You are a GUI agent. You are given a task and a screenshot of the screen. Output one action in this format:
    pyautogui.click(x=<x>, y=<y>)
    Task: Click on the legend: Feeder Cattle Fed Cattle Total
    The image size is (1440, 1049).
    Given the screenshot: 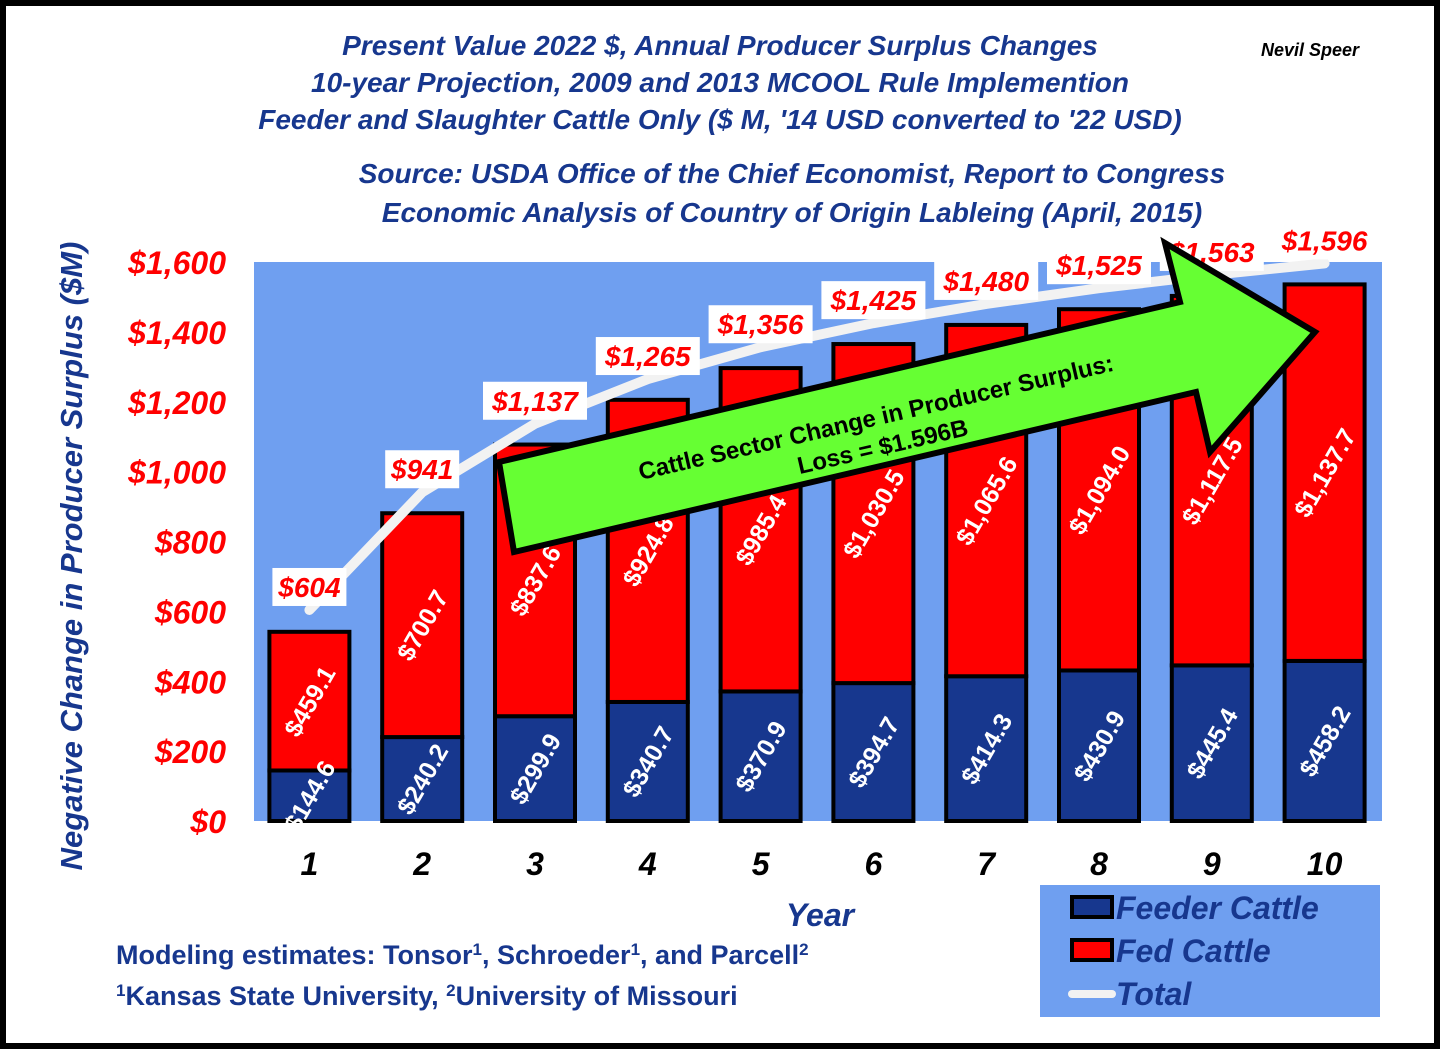 What is the action you would take?
    pyautogui.click(x=1210, y=951)
    